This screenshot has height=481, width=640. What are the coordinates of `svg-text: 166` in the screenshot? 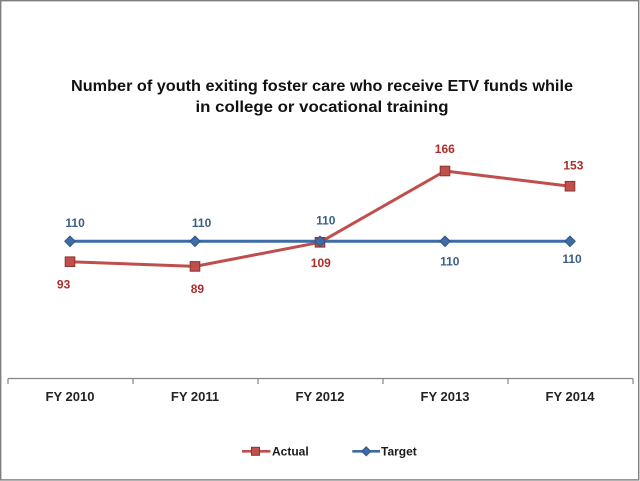 It's located at (445, 149).